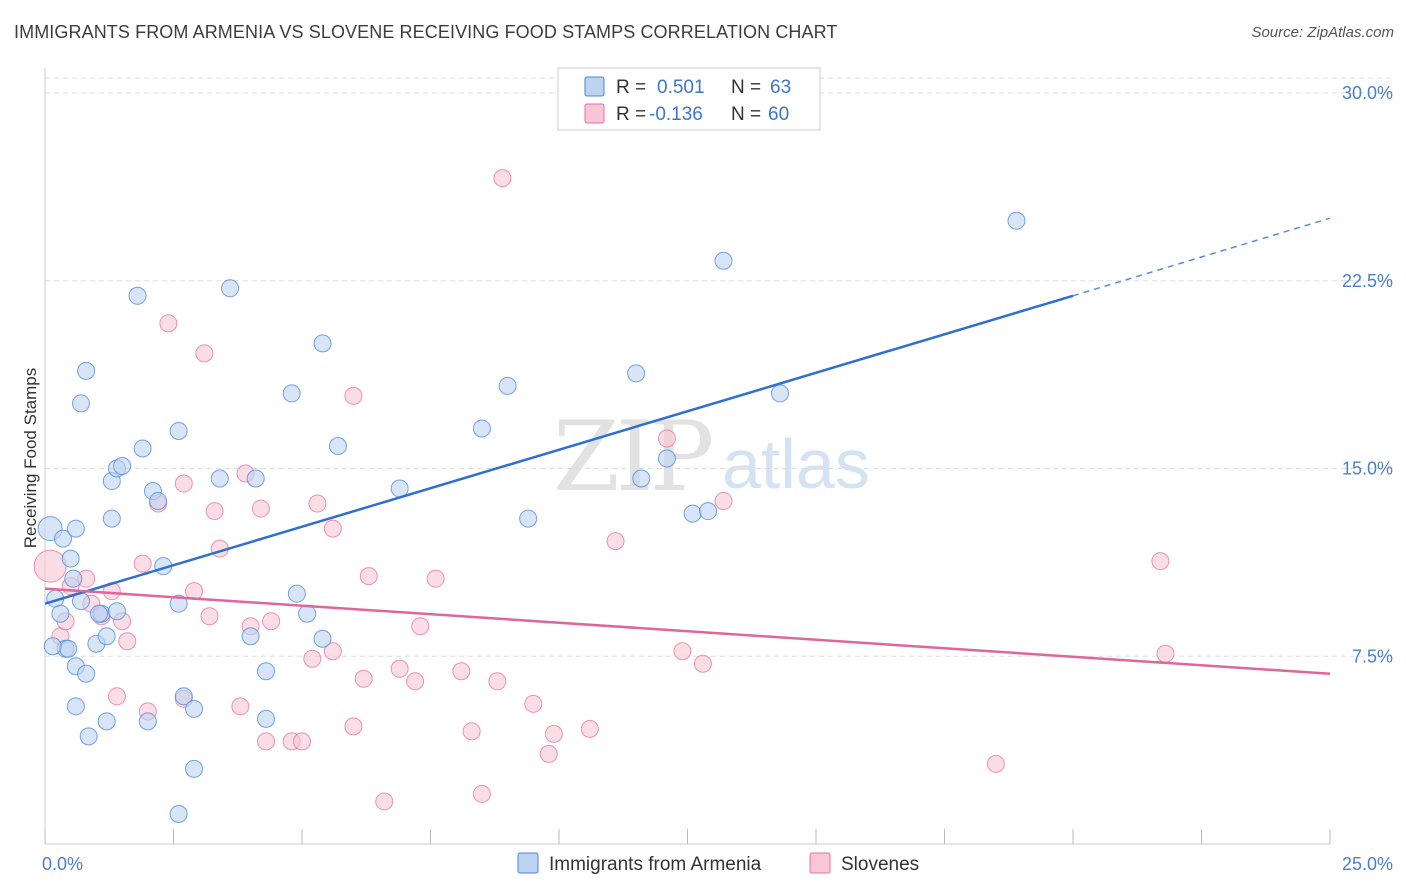 This screenshot has height=892, width=1406. Describe the element at coordinates (631, 114) in the screenshot. I see `legend-r-label-slovenes: R =` at that location.